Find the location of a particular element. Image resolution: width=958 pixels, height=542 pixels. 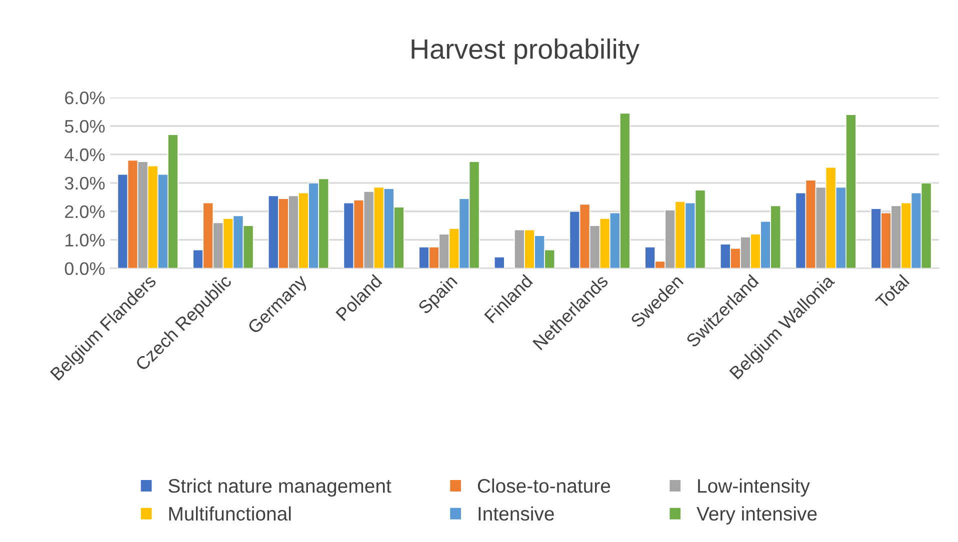

y-tick-label: 2.0% is located at coordinates (85, 211).